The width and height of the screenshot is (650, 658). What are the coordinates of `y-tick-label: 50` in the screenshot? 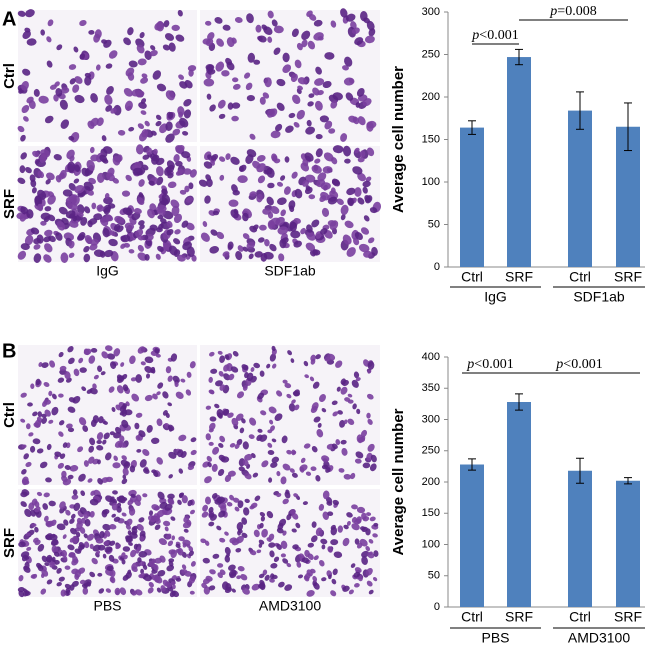 It's located at (434, 224).